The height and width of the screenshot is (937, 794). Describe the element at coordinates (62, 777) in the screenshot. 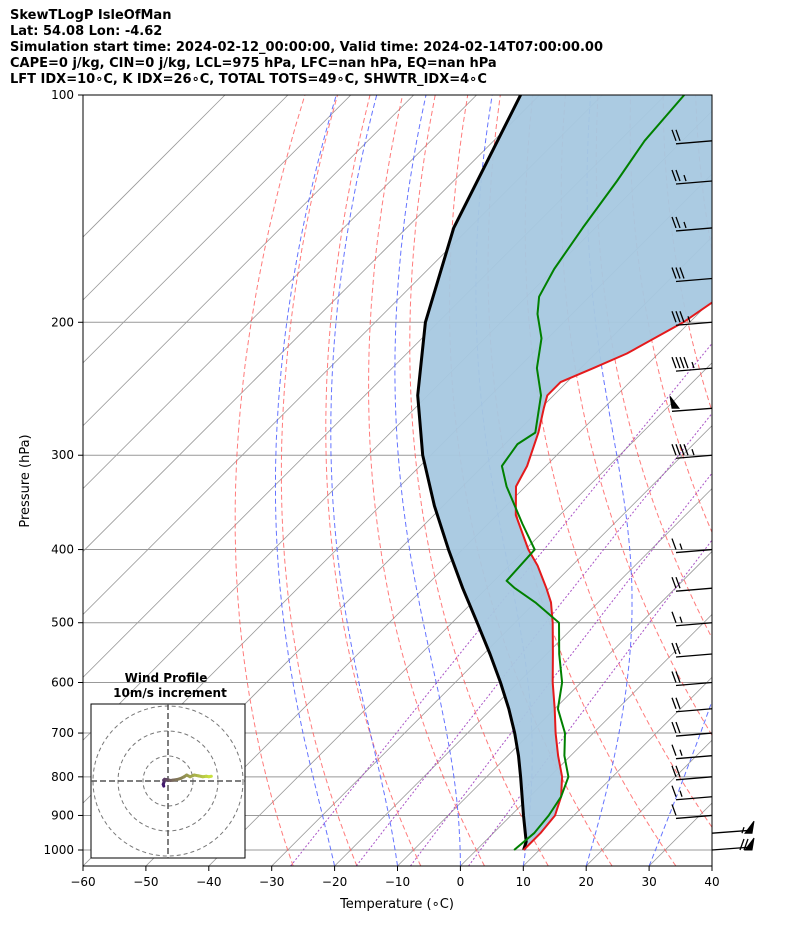

I see `y-tick-label: 800` at that location.